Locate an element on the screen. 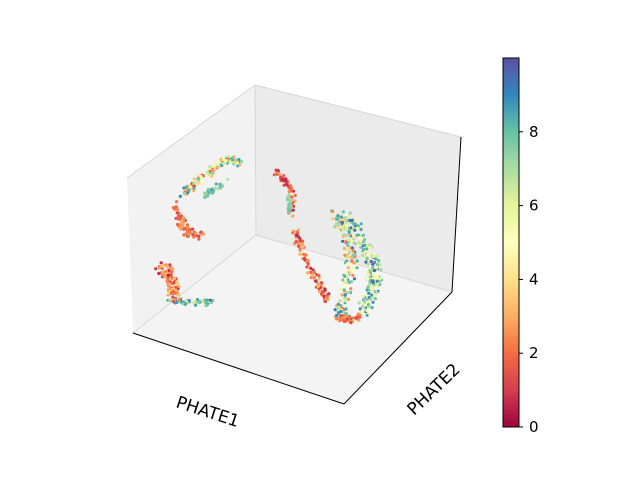 This screenshot has width=640, height=480. colorbar-tick-label: 0 is located at coordinates (534, 427).